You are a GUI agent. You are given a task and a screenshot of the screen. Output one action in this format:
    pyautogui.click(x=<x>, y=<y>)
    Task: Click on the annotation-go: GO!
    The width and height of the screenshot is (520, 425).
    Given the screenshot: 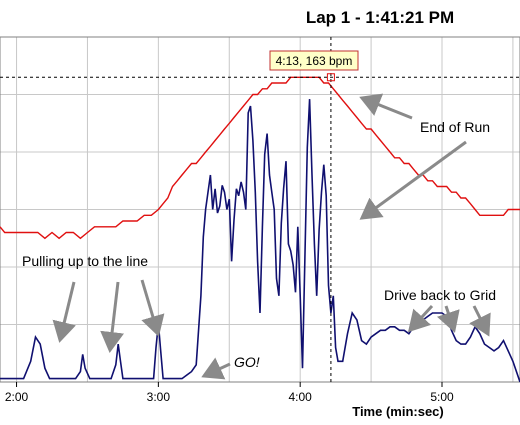 What is the action you would take?
    pyautogui.click(x=247, y=362)
    